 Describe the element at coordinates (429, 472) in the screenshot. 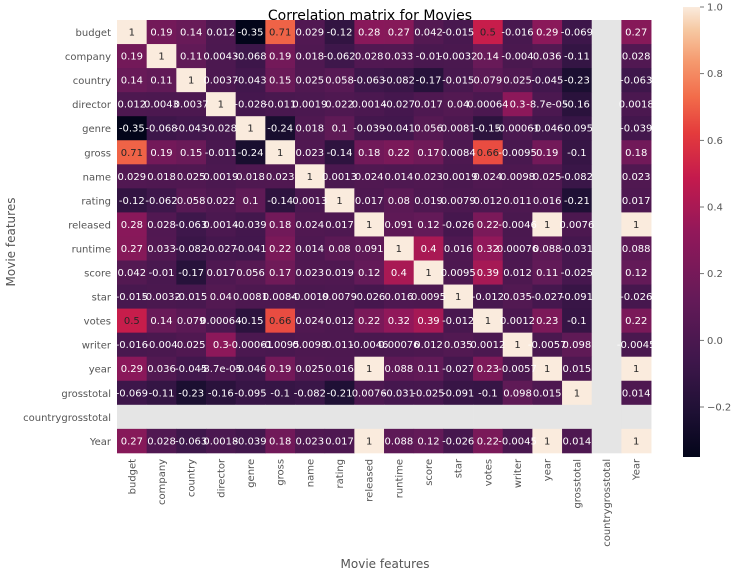

I see `column-tick-label: score` at that location.